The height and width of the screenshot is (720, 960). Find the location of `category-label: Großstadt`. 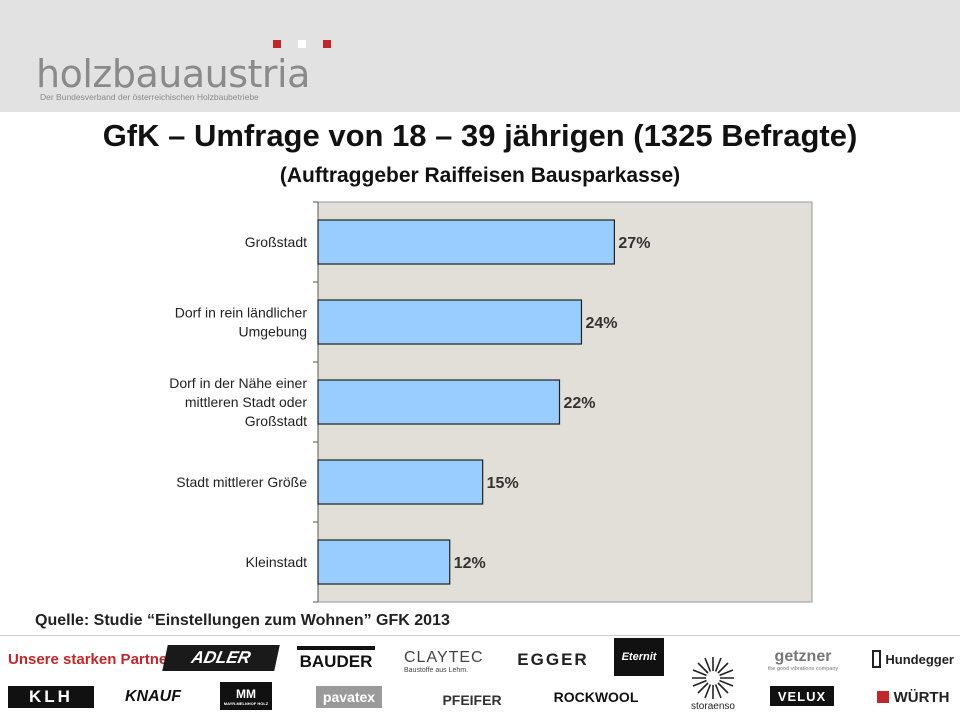

category-label: Großstadt is located at coordinates (276, 242).